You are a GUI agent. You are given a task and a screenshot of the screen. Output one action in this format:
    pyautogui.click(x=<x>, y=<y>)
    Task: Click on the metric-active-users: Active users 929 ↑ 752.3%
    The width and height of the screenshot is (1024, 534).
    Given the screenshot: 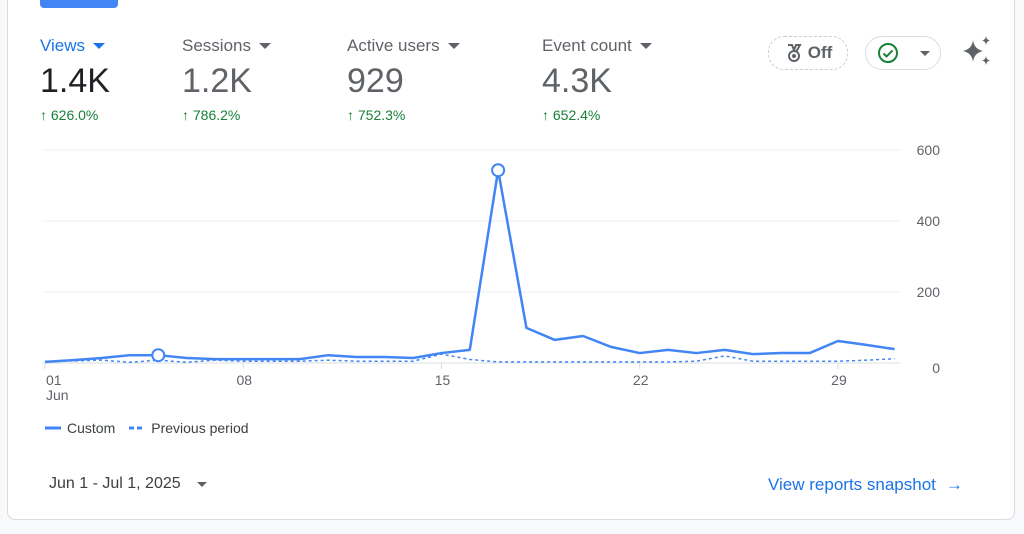 What is the action you would take?
    pyautogui.click(x=403, y=79)
    